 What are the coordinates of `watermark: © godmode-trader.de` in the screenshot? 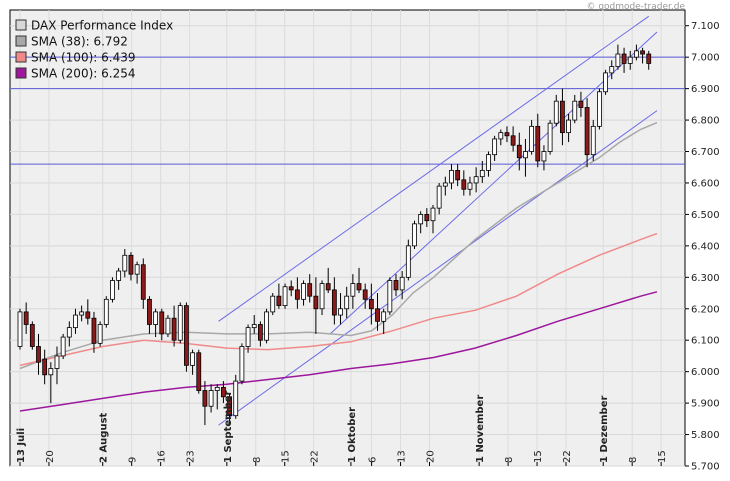 It's located at (635, 7).